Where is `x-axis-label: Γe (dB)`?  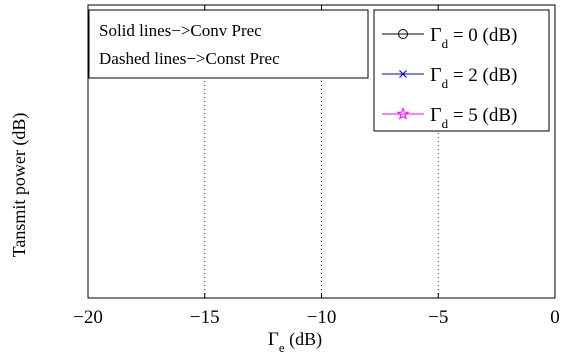 x-axis-label: Γe (dB) is located at coordinates (295, 342).